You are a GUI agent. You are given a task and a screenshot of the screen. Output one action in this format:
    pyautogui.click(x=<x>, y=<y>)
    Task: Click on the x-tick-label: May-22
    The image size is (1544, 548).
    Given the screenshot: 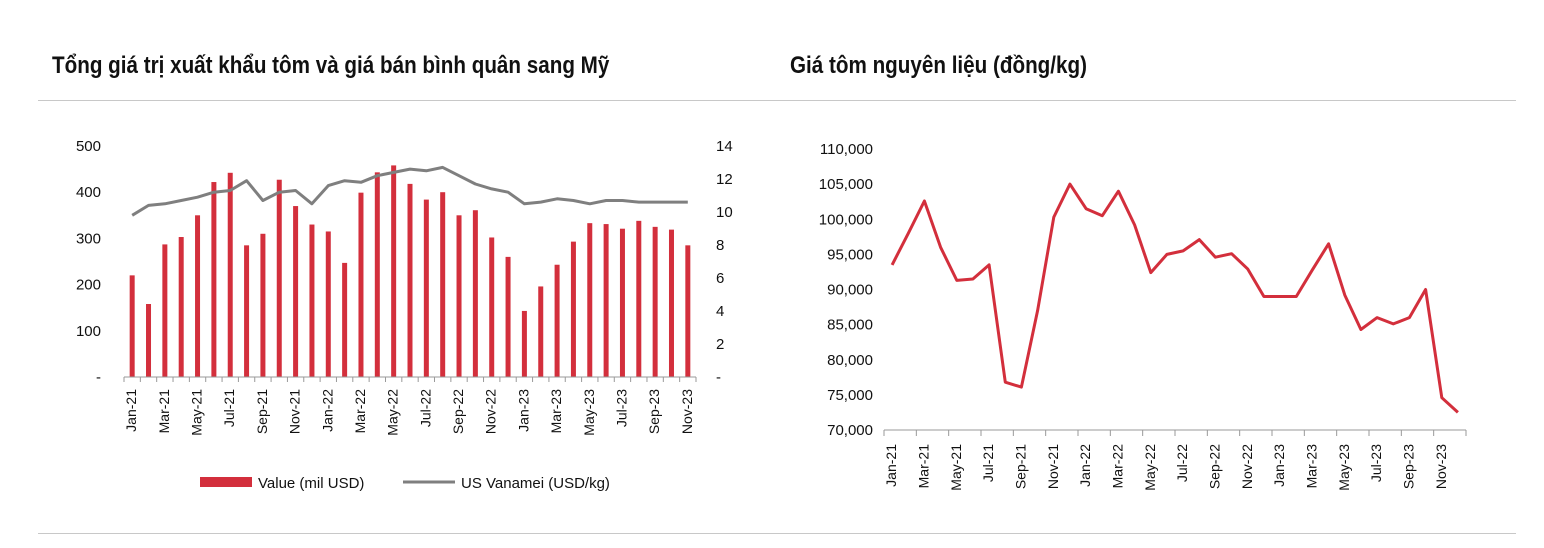 What is the action you would take?
    pyautogui.click(x=393, y=412)
    